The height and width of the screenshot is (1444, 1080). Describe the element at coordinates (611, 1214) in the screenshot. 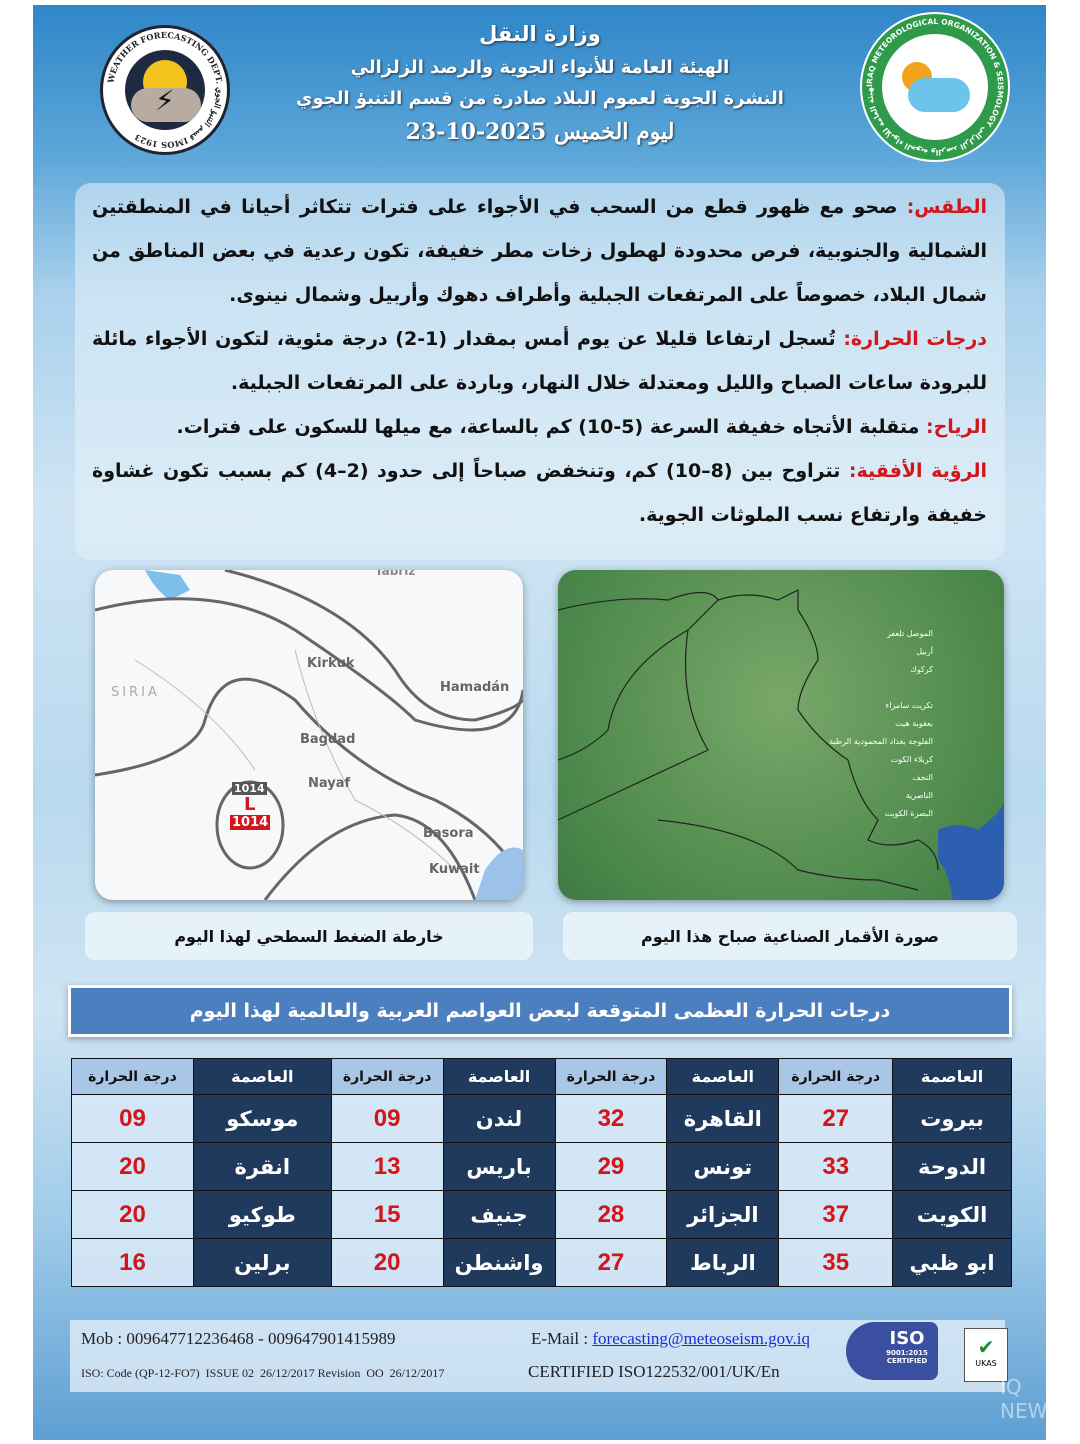

I see `temp-cell: 28` at that location.